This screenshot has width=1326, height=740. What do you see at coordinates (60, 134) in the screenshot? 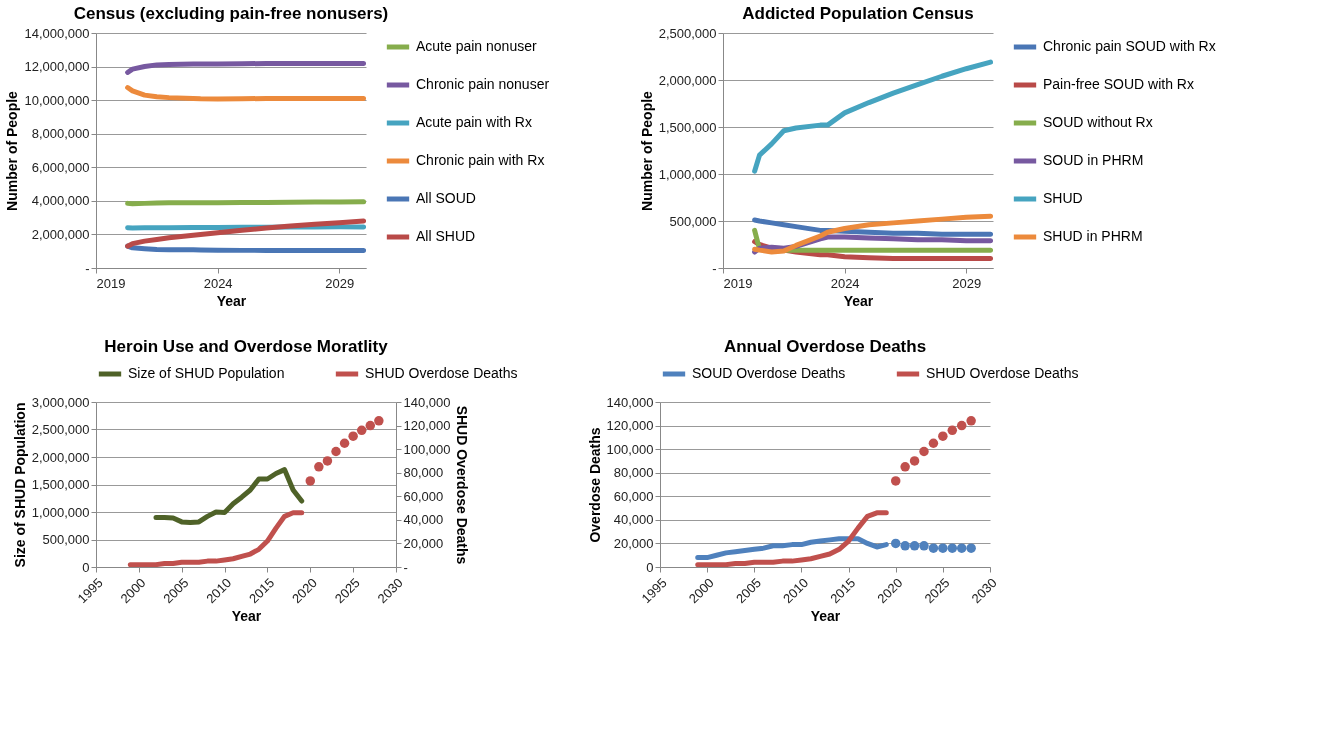
I see `y-tick-label: 8,000,000` at bounding box center [60, 134].